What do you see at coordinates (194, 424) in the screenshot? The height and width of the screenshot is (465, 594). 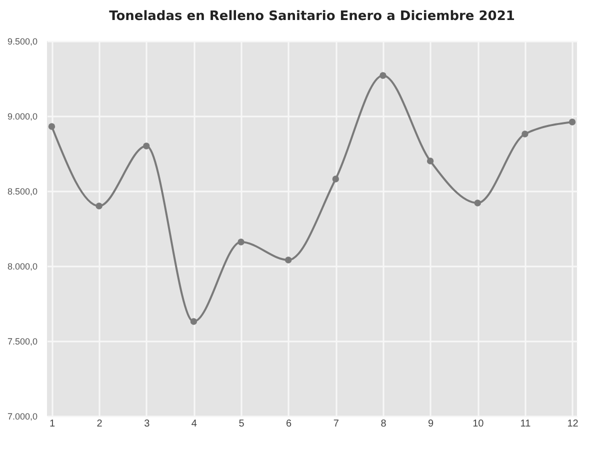 I see `x-tick-label: 4` at bounding box center [194, 424].